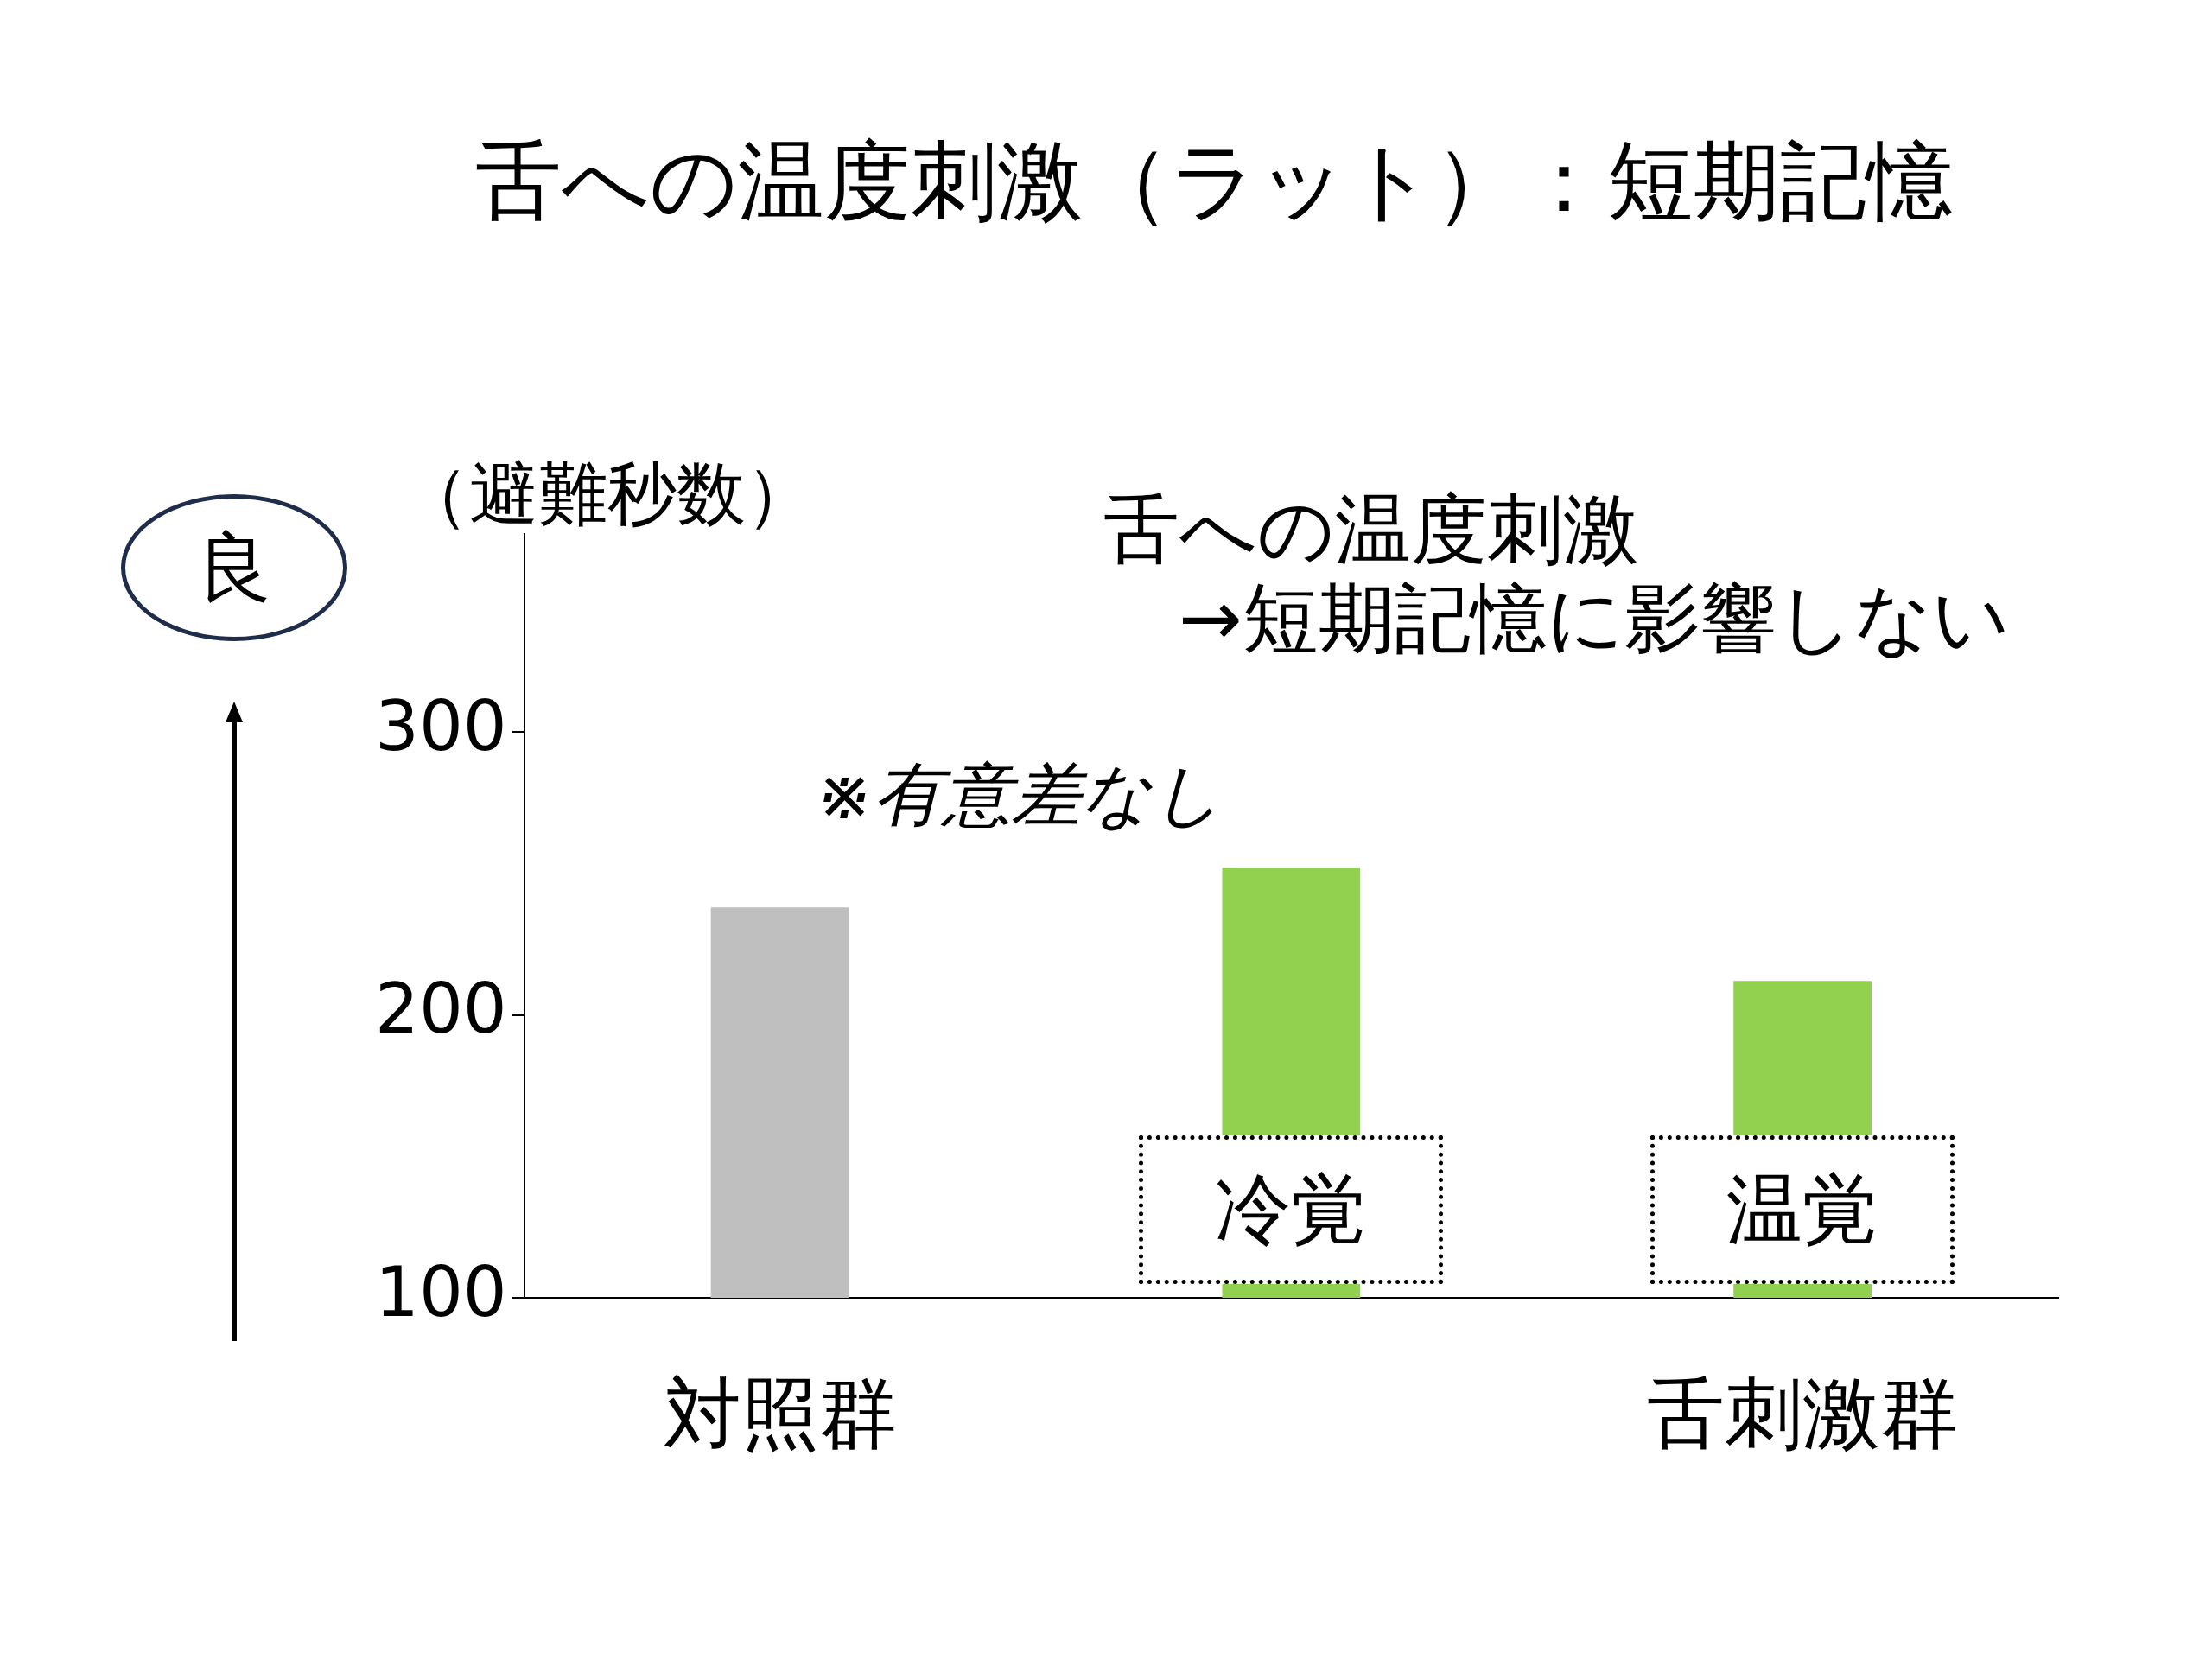  Describe the element at coordinates (1214, 181) in the screenshot. I see `chart-title: 舌への温度刺激（ラット）：短期記憶` at that location.